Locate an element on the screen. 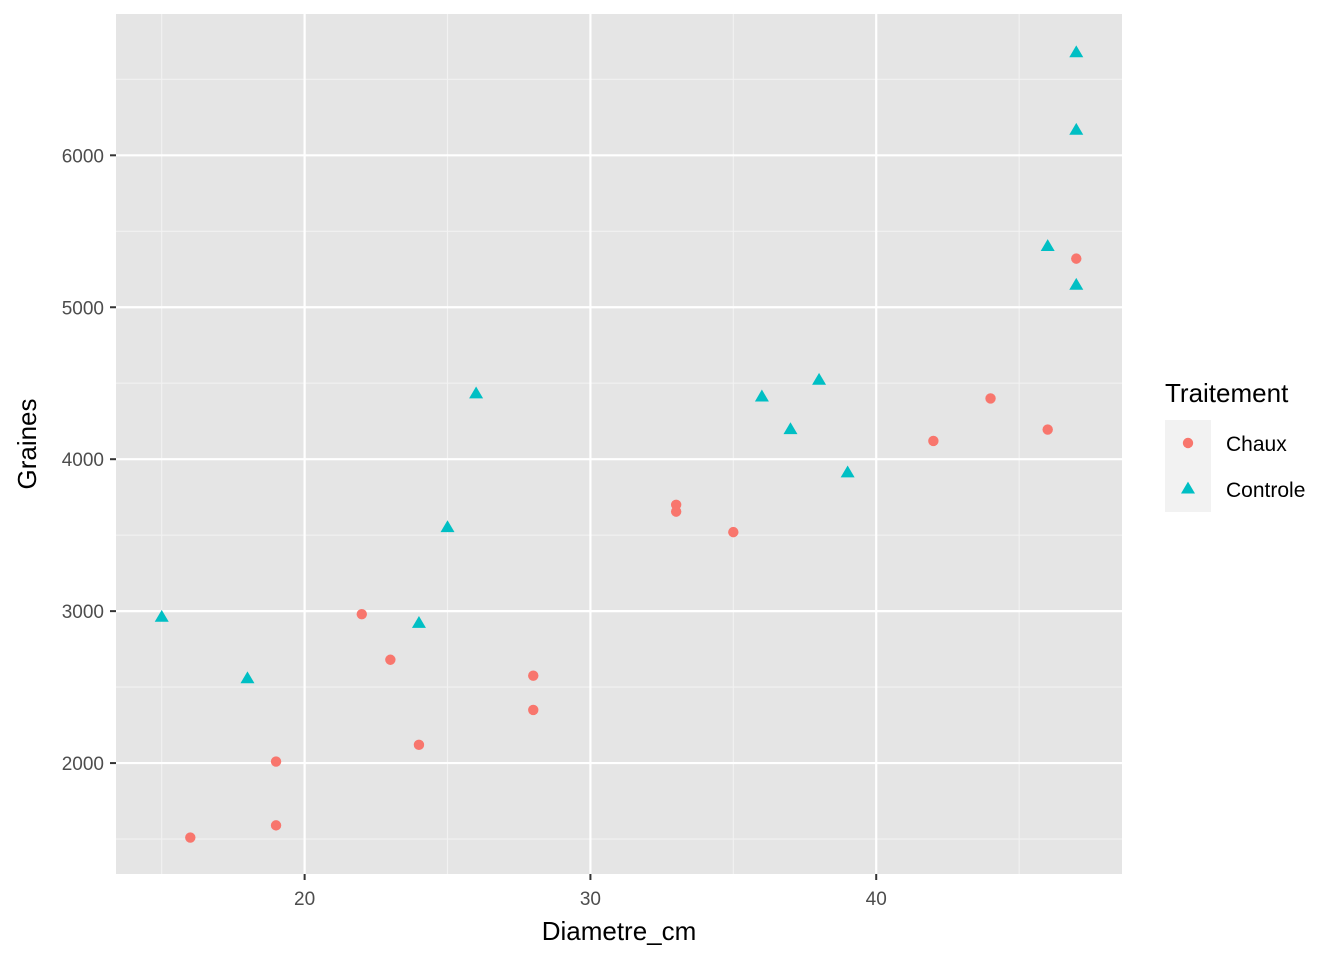 Image resolution: width=1344 pixels, height=965 pixels. y-tick-label: 4000 is located at coordinates (83, 460).